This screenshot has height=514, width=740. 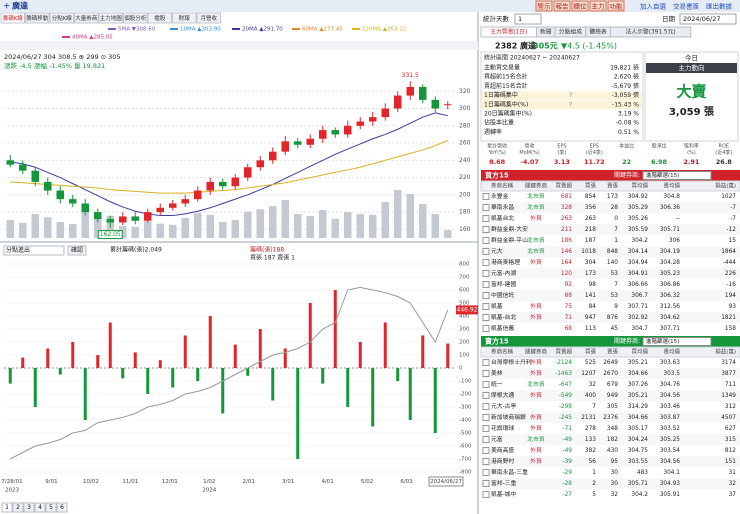 What do you see at coordinates (502, 395) in the screenshot?
I see `broker-name: 摩根大通` at bounding box center [502, 395].